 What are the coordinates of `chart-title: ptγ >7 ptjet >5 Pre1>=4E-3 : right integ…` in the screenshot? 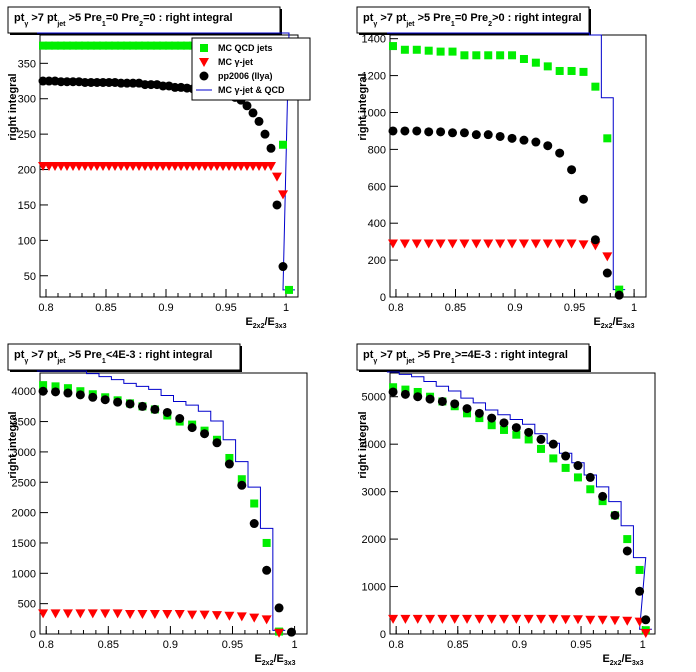 It's located at (465, 357).